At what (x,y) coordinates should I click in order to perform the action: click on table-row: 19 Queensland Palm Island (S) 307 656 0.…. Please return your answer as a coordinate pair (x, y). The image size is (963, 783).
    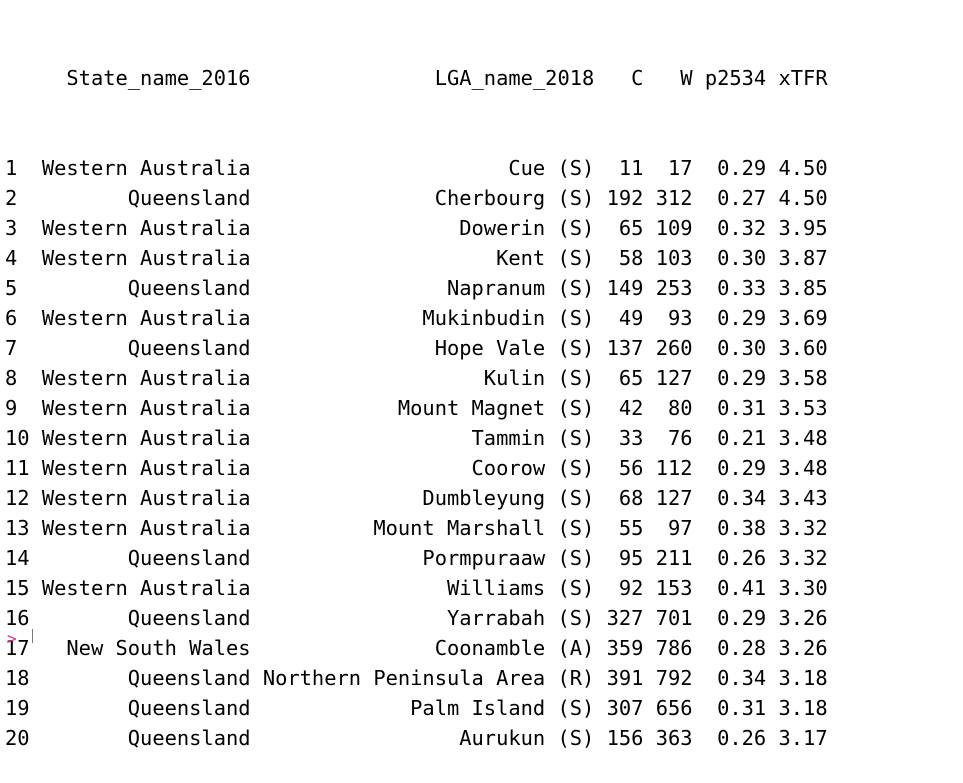
    Looking at the image, I should click on (416, 708).